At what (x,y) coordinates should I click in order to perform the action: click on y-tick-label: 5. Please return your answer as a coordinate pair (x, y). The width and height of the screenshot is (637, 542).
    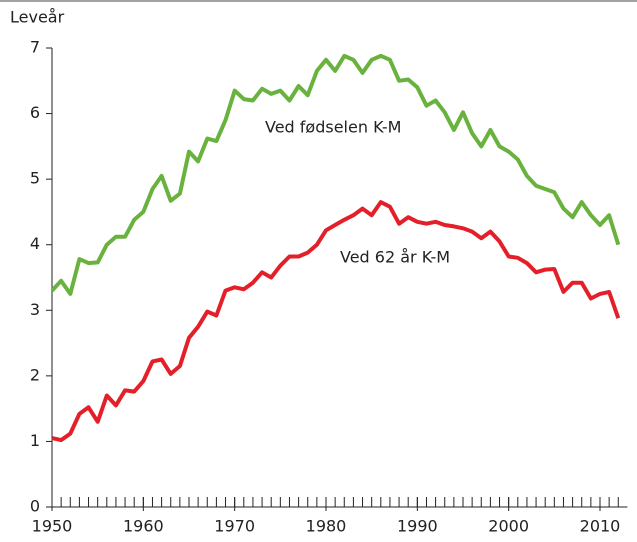
    Looking at the image, I should click on (35, 178).